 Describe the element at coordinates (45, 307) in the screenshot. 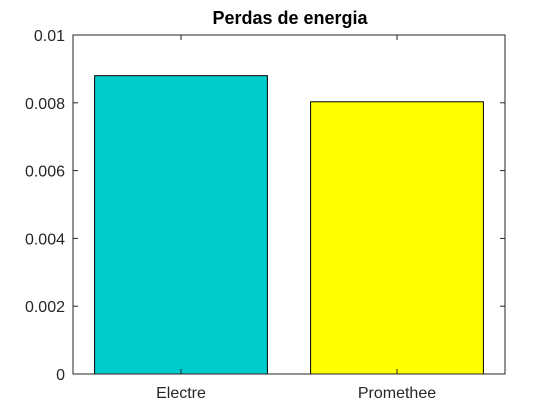

I see `y-tick-label: 0.002` at that location.